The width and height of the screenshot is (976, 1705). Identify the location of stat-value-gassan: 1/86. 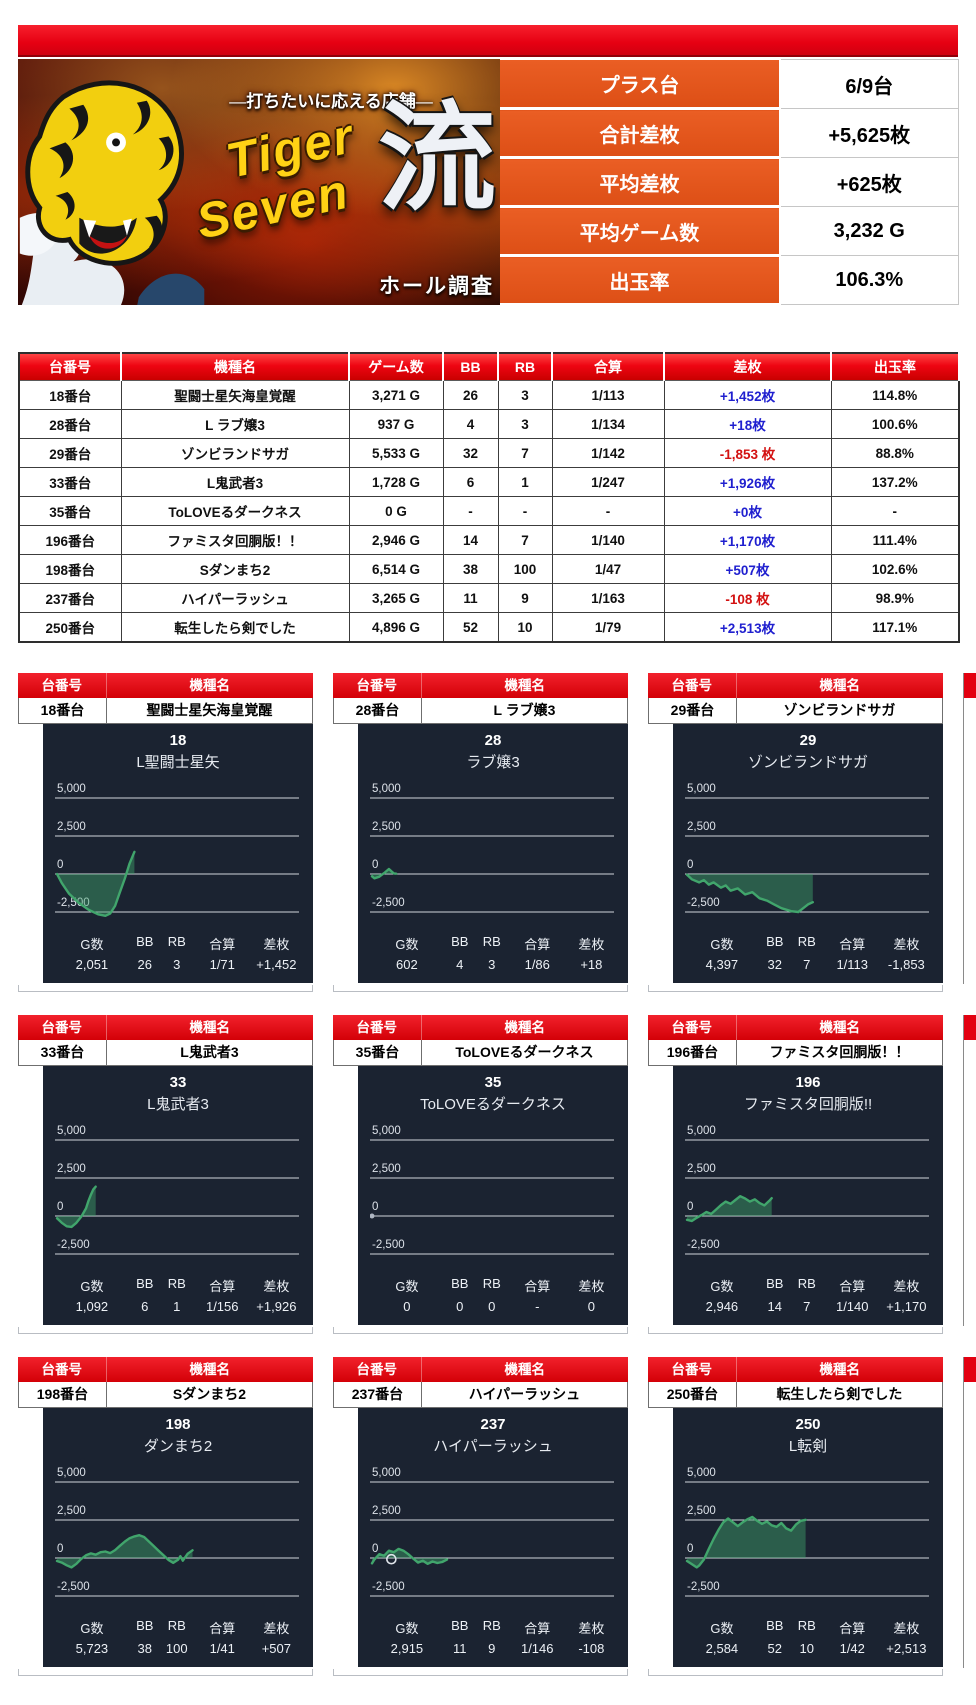
(537, 964).